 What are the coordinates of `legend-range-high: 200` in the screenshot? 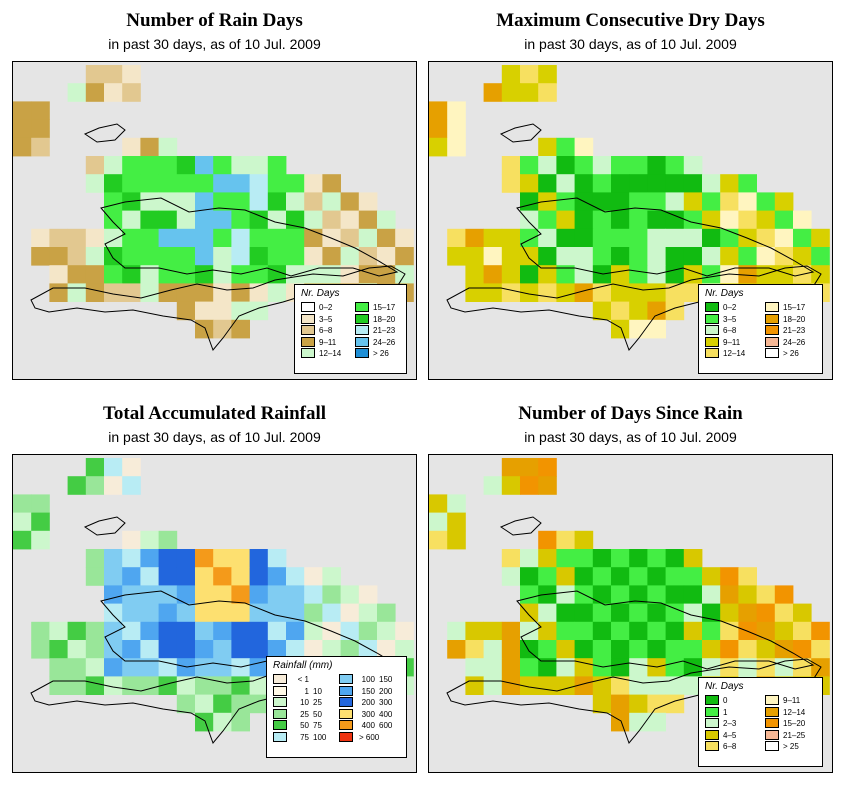 It's located at (386, 691).